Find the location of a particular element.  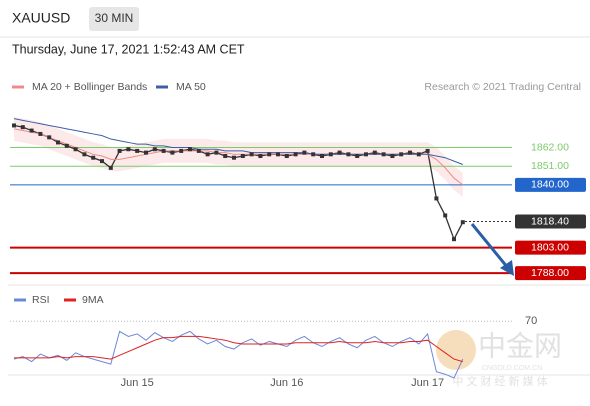

level-label: 1788.00 is located at coordinates (550, 273).